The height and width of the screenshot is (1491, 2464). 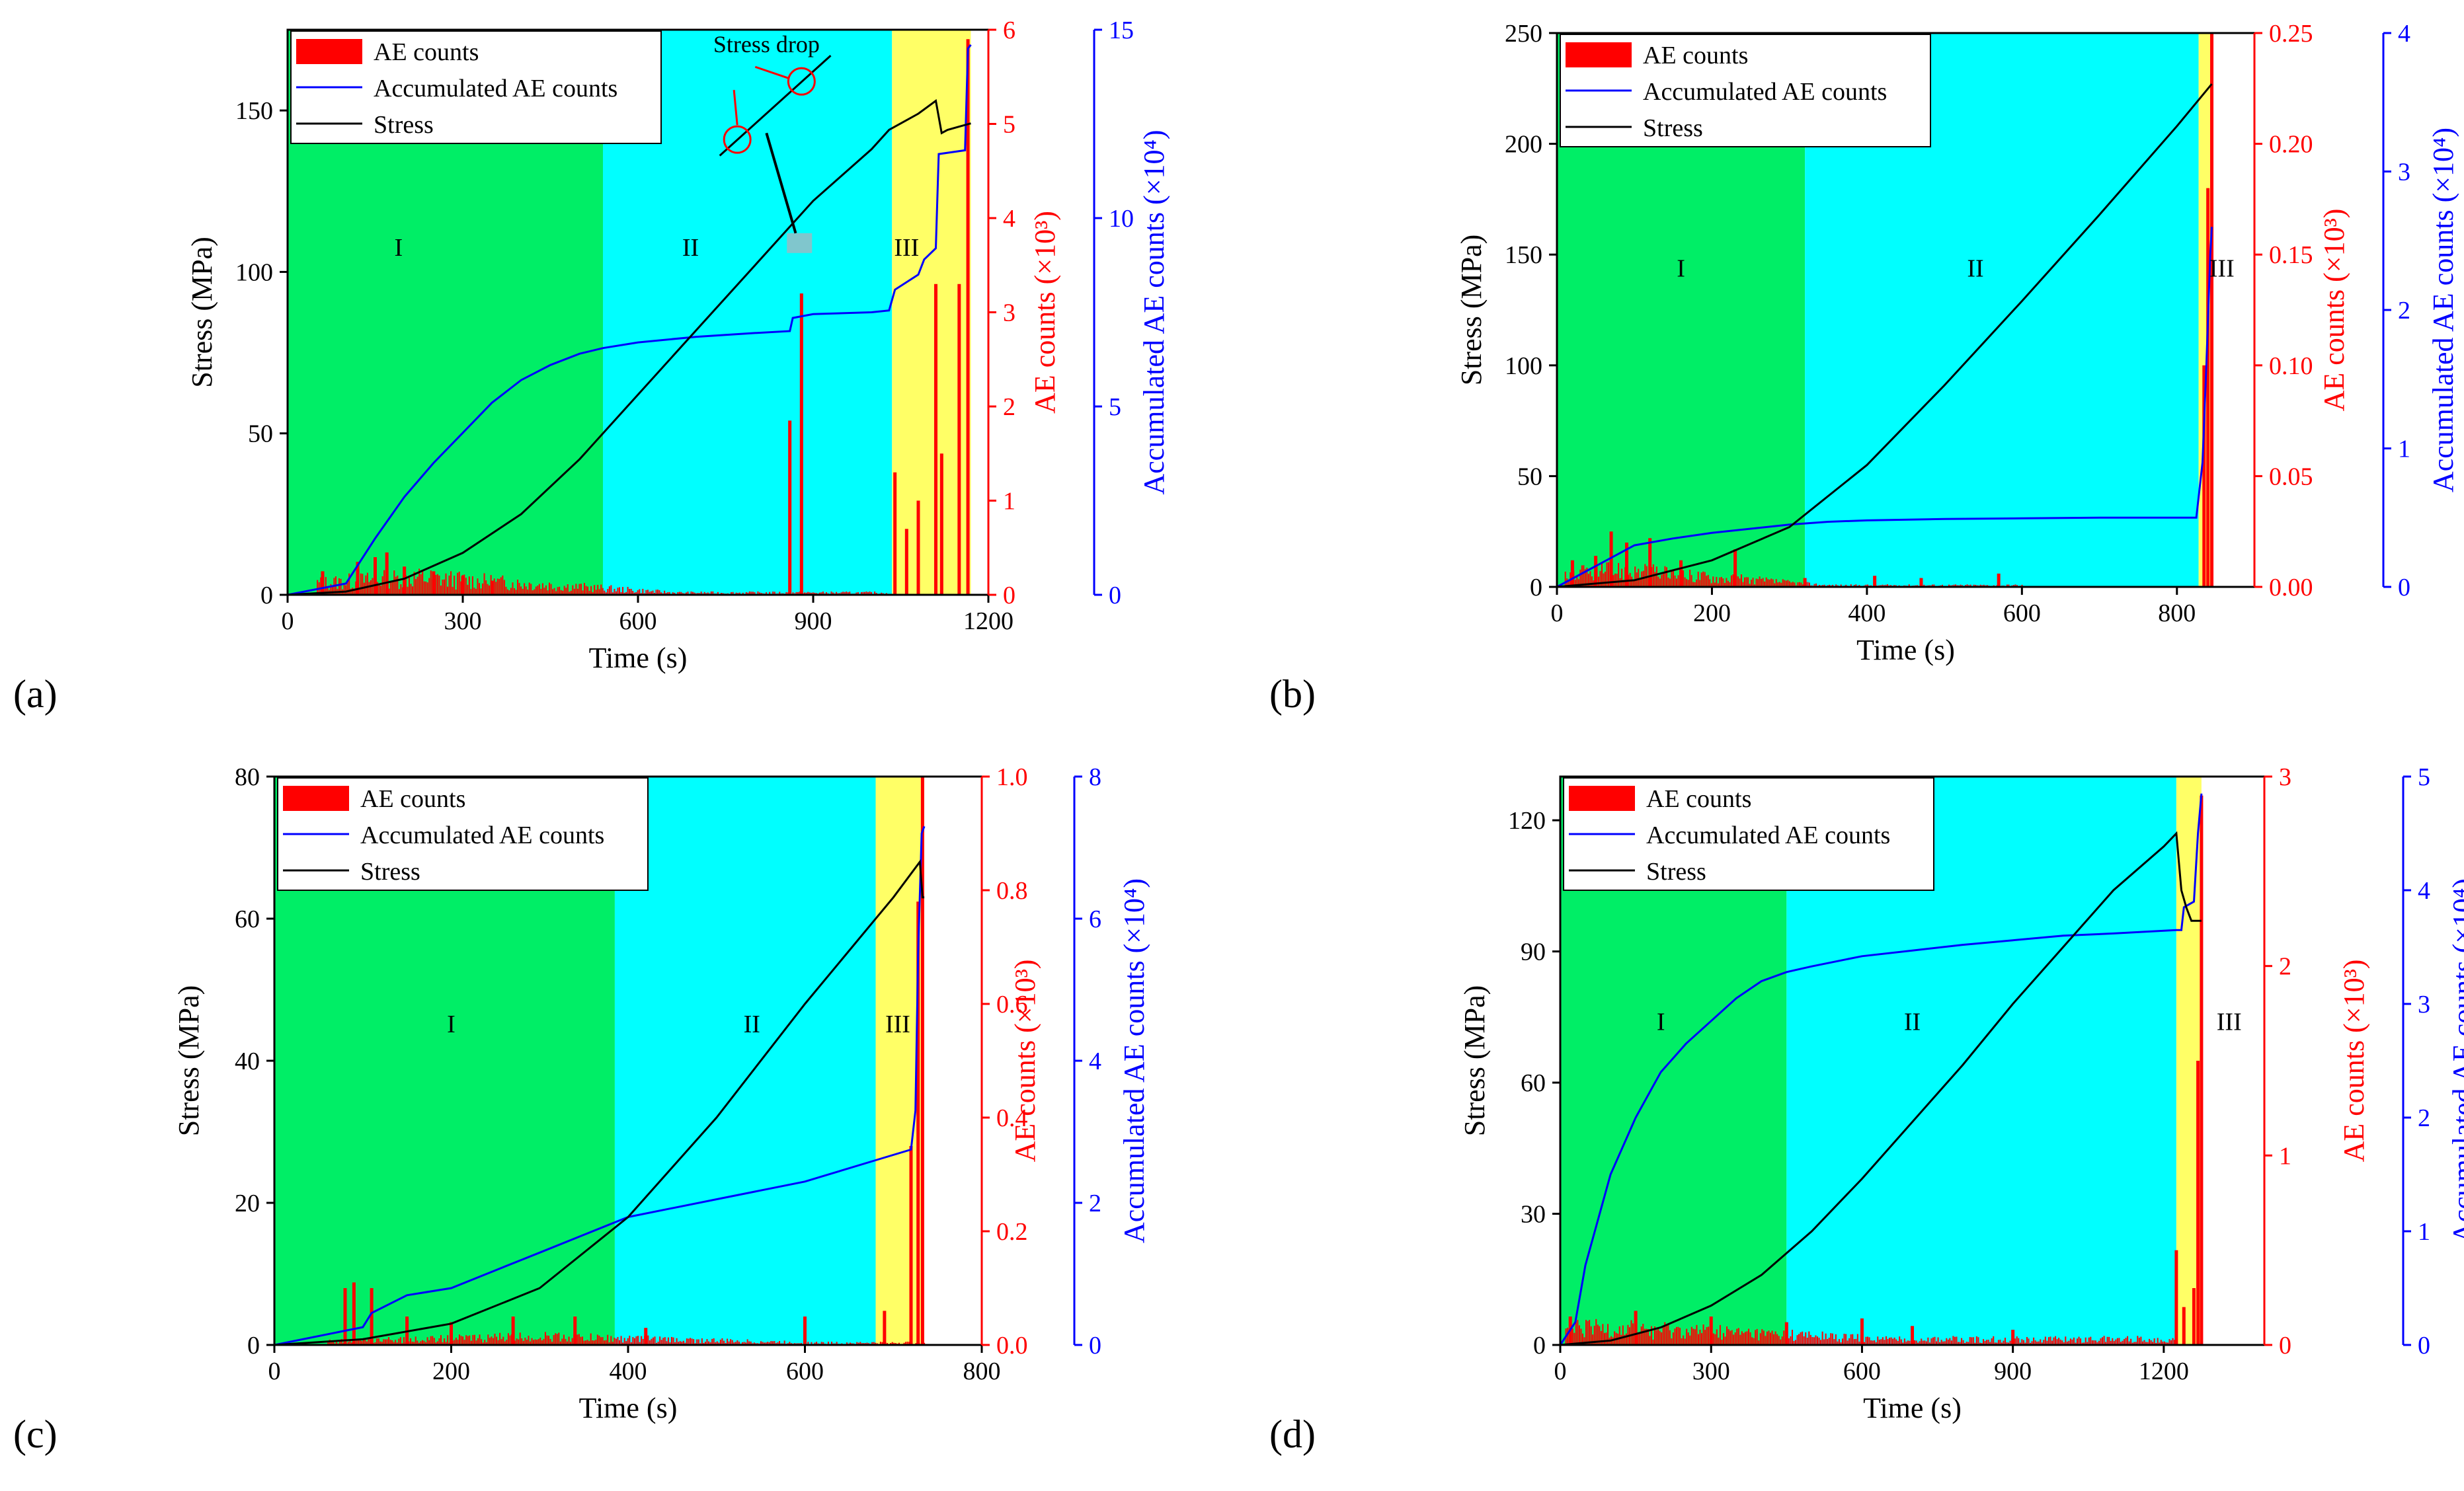 I want to click on y3-tick-label: 3, so click(x=2404, y=172).